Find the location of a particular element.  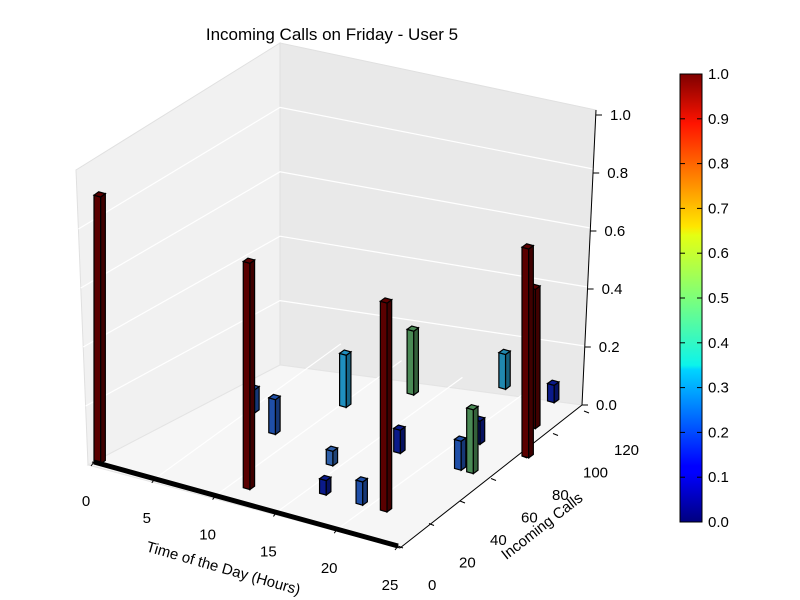

colorbar-tick-label: 0.8 is located at coordinates (718, 164).